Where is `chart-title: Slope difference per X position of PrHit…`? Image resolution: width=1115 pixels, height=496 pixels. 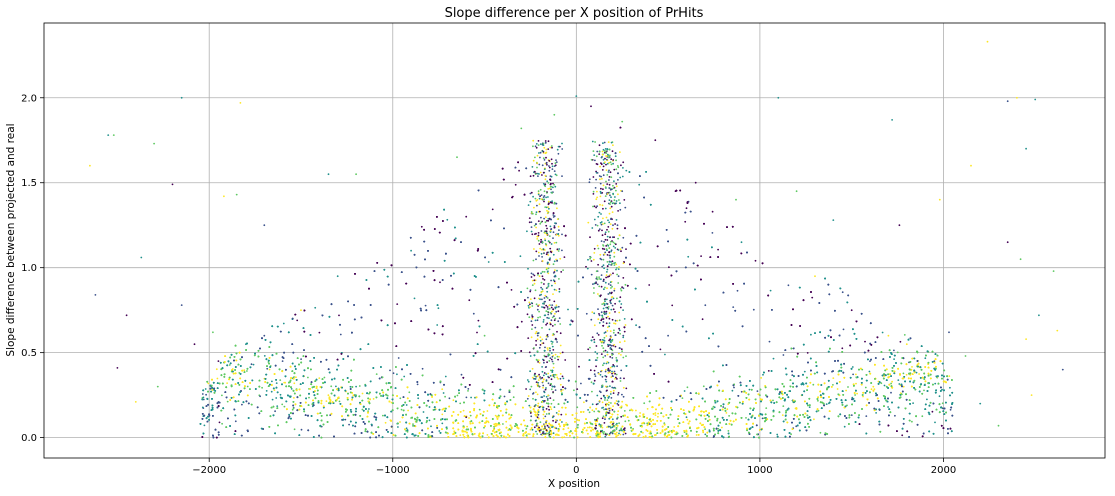 chart-title: Slope difference per X position of PrHit… is located at coordinates (574, 13).